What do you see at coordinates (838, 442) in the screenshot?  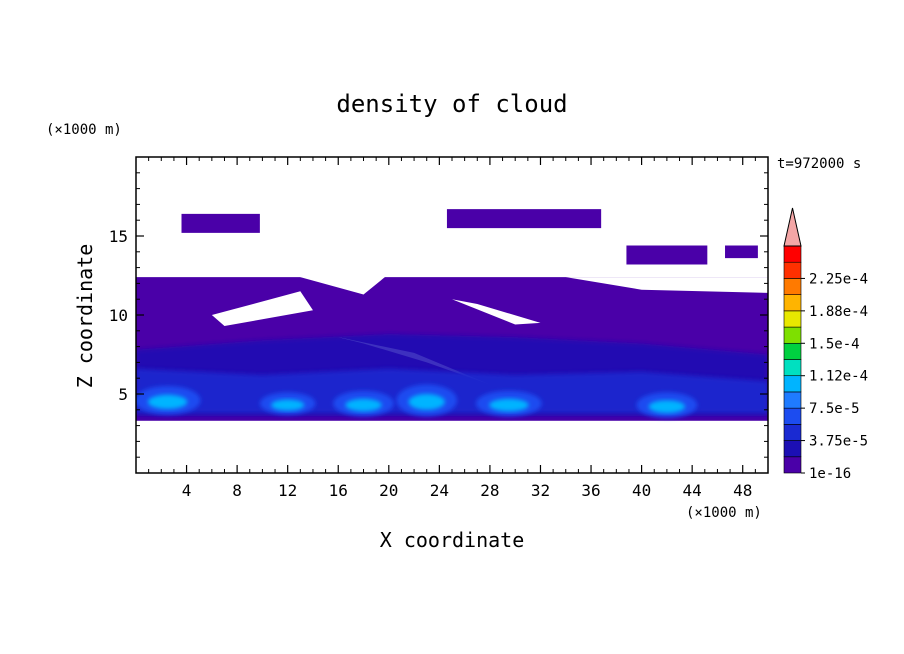 I see `colorbar-tick-label: 3.75e-5` at bounding box center [838, 442].